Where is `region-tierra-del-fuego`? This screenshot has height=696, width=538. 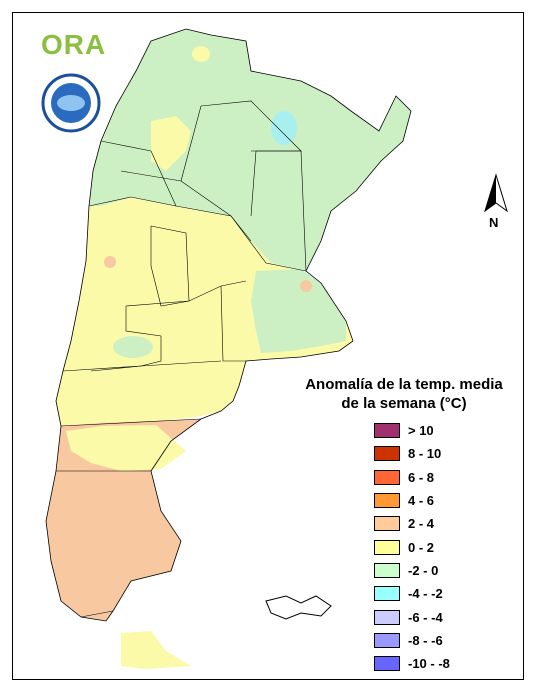
region-tierra-del-fuego is located at coordinates (156, 650).